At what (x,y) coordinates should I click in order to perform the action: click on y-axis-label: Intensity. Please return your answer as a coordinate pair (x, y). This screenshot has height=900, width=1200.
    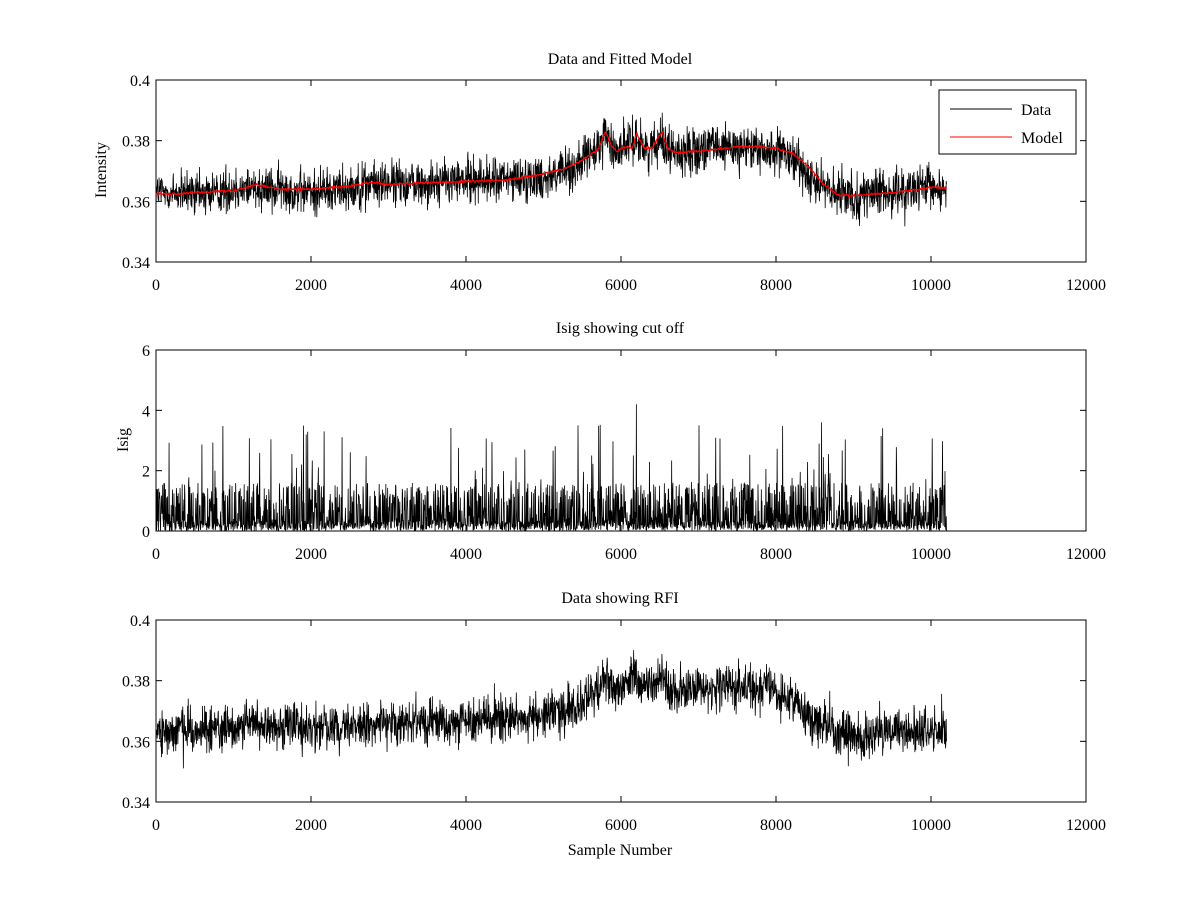
    Looking at the image, I should click on (101, 170).